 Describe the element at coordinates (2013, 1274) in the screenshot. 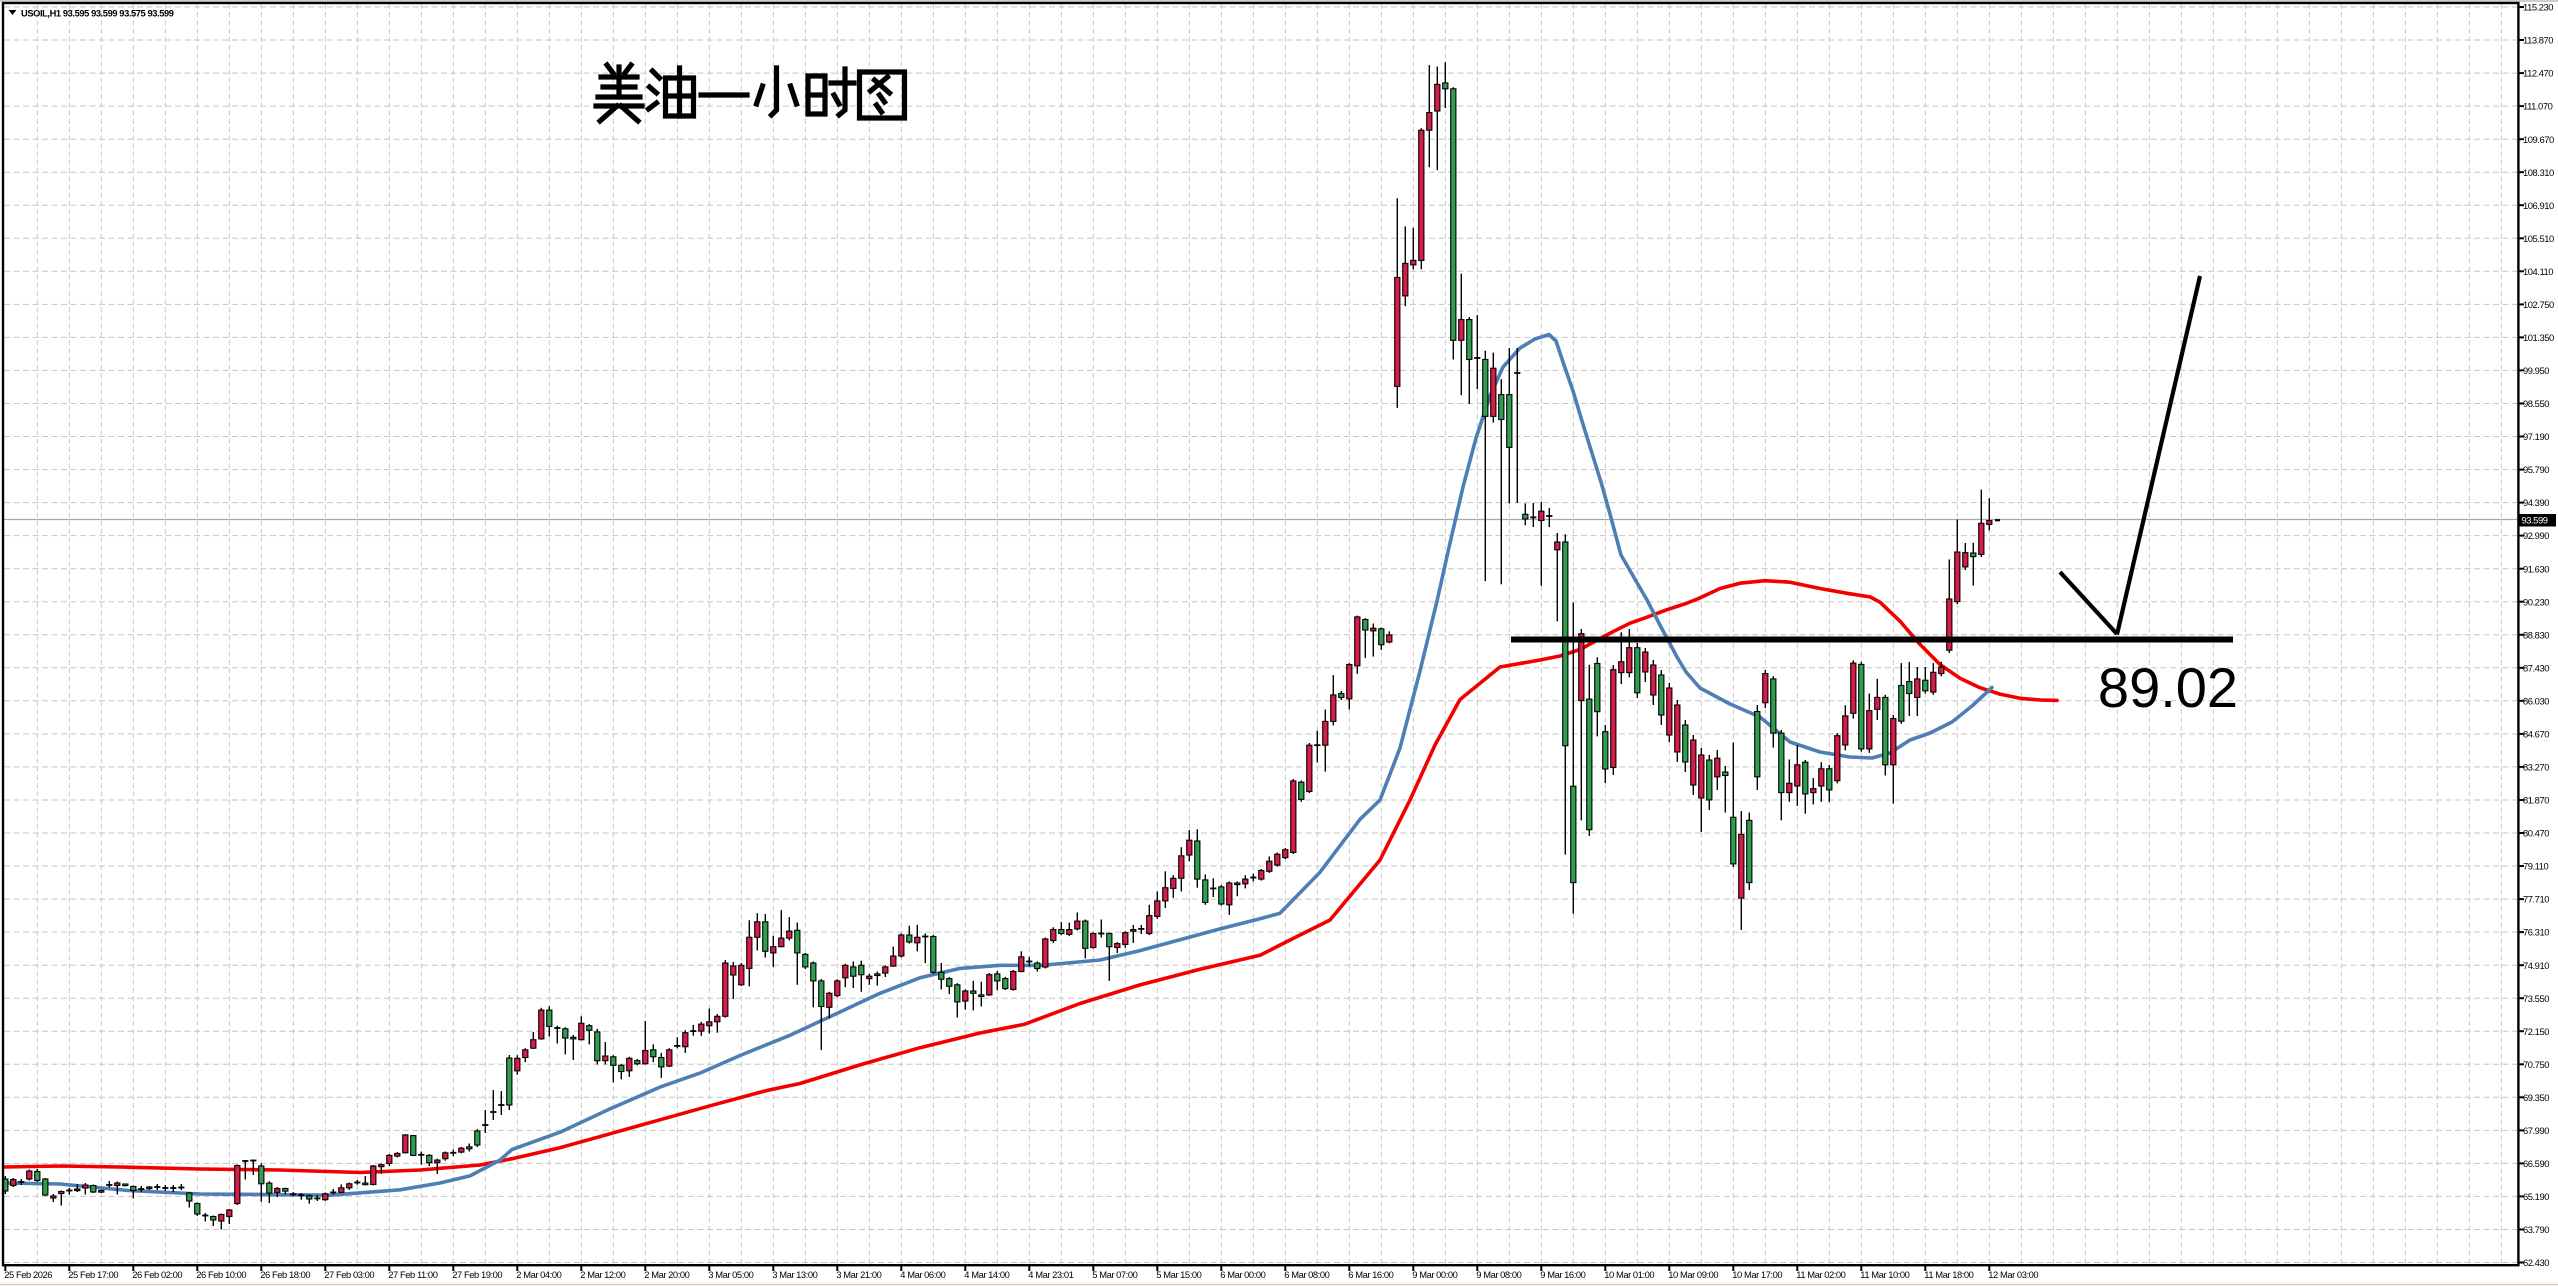

I see `svg-text: 12 Mar 03:00` at that location.